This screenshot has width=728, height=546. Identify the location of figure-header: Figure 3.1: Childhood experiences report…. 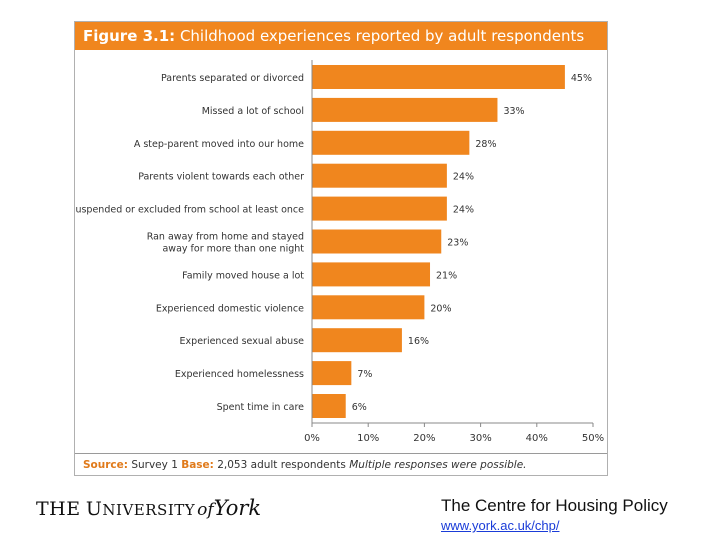
(341, 36).